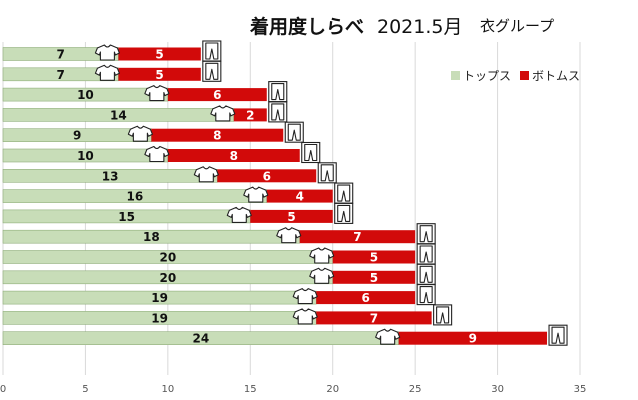 This screenshot has width=638, height=400. Describe the element at coordinates (159, 298) in the screenshot. I see `data-label-tops: 19` at that location.